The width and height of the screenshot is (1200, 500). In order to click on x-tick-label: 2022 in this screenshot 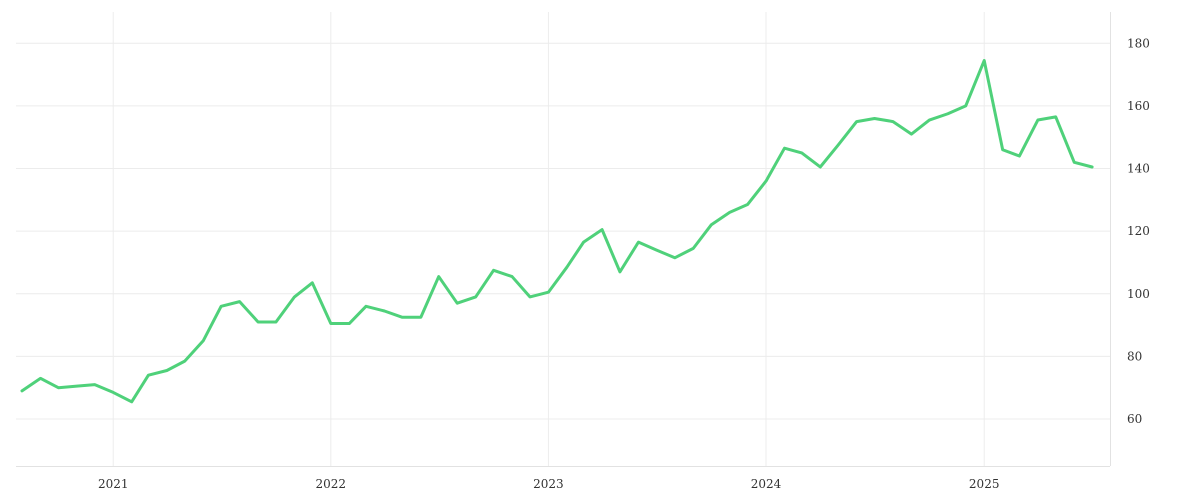, I will do `click(331, 484)`.